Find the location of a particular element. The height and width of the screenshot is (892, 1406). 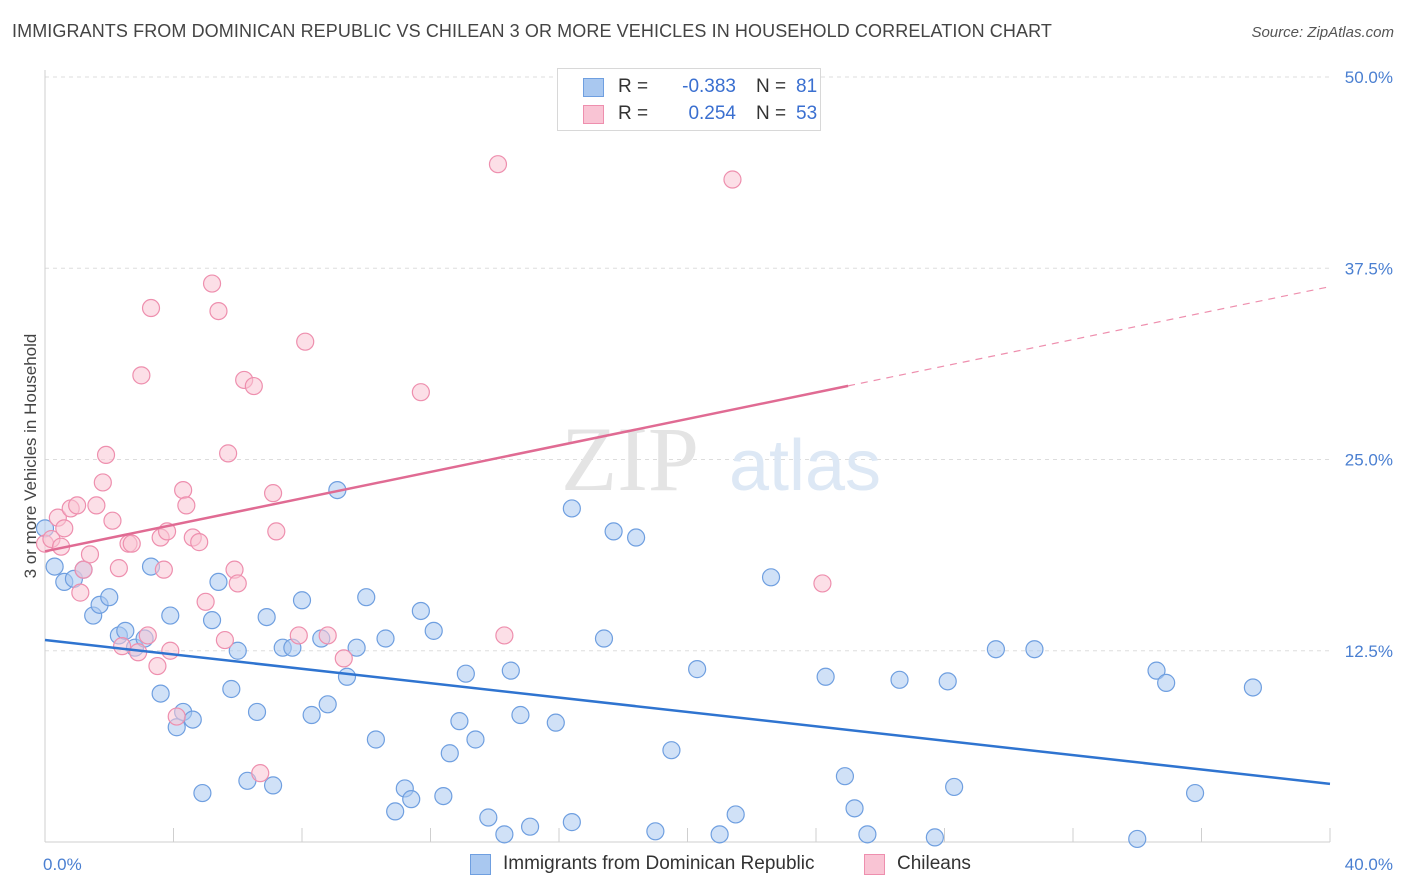

legend-n-value: 81 is located at coordinates (807, 86).